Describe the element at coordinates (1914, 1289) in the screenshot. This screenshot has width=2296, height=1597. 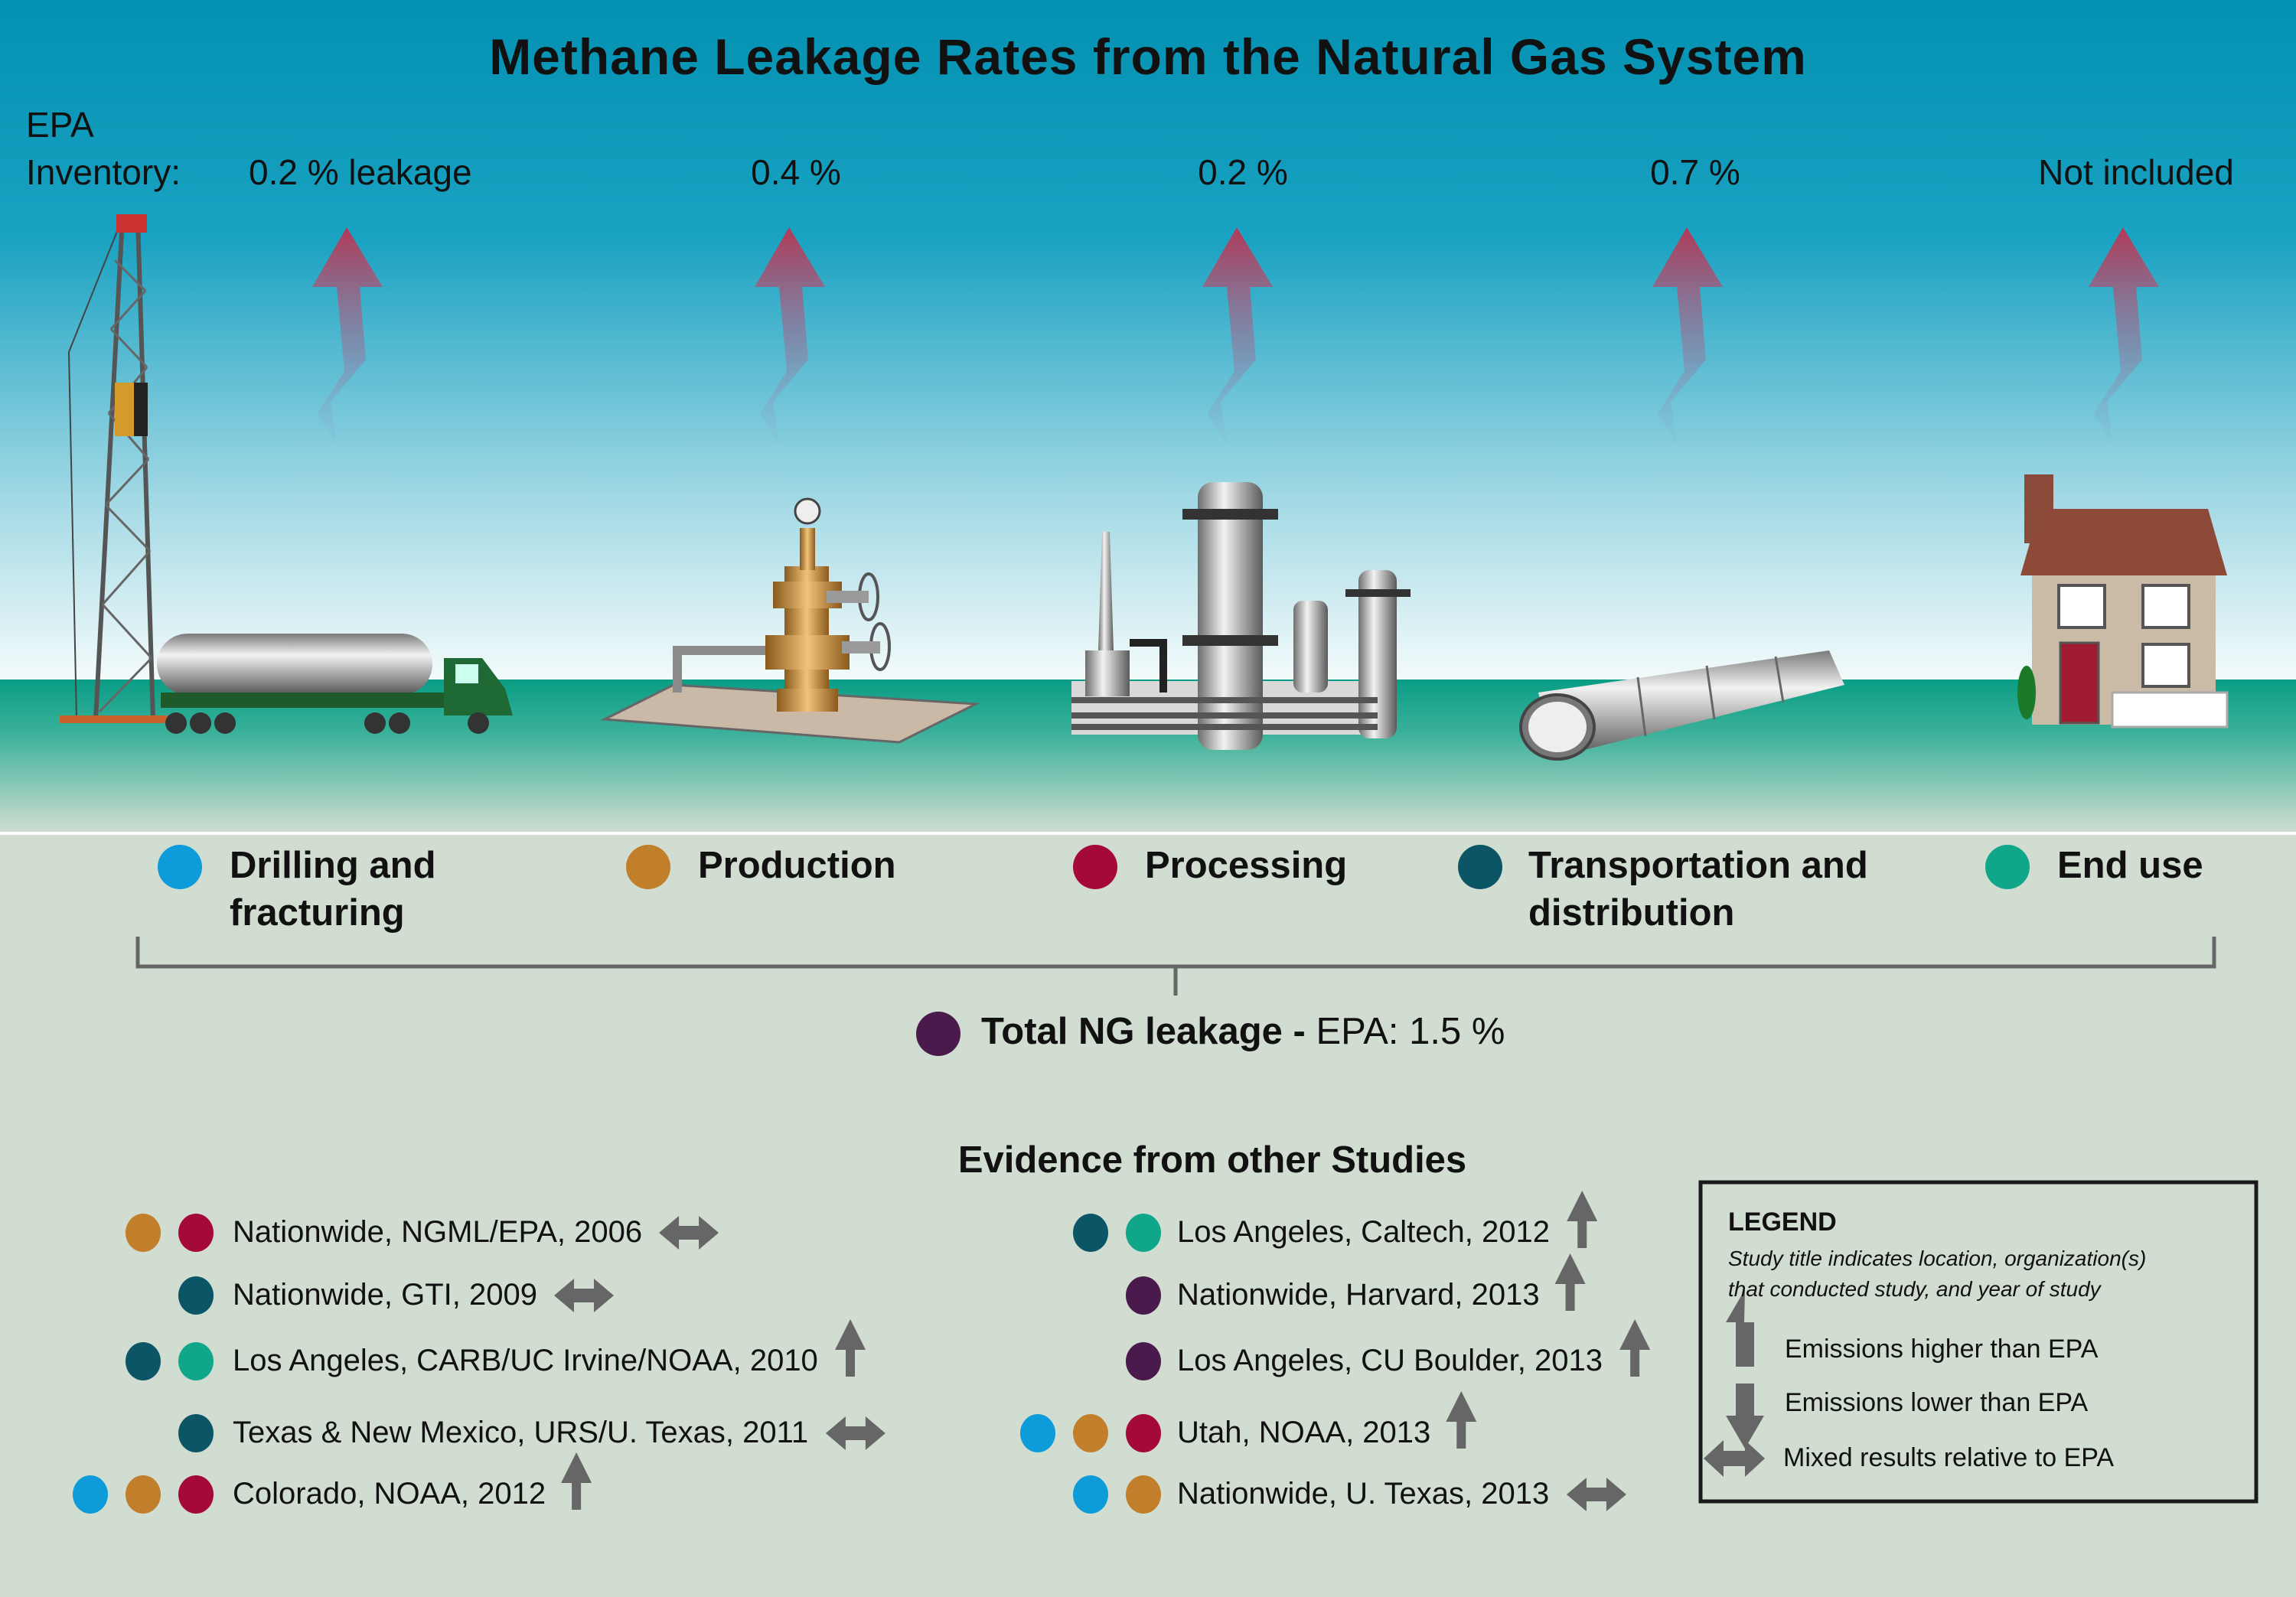
I see `legend-desc-line2: that conducted study, and year of study` at that location.